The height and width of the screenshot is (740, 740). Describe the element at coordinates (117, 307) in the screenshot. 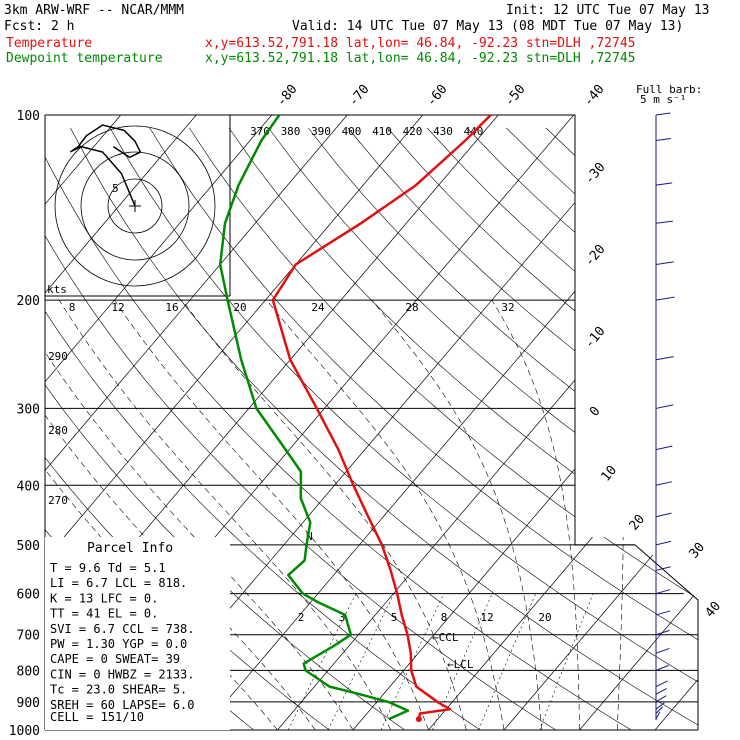

I see `mixing-ratio-label: 12` at that location.